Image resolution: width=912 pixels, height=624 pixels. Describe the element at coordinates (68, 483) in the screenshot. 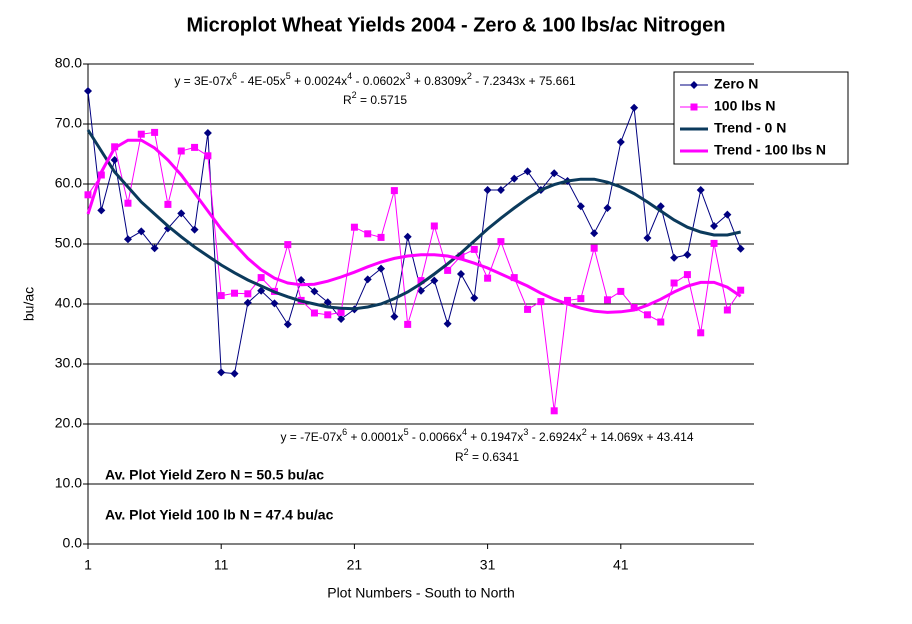

I see `y-tick-label: 10.0` at that location.